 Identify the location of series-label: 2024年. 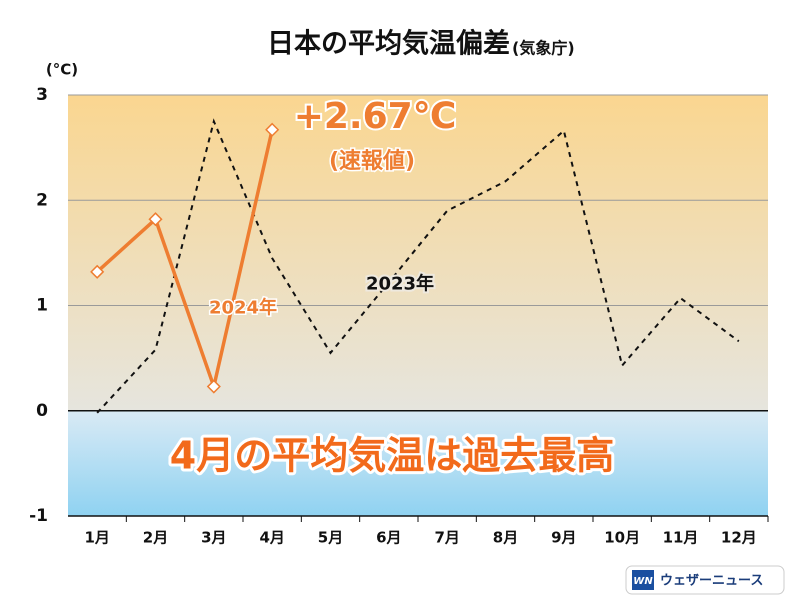
(243, 308).